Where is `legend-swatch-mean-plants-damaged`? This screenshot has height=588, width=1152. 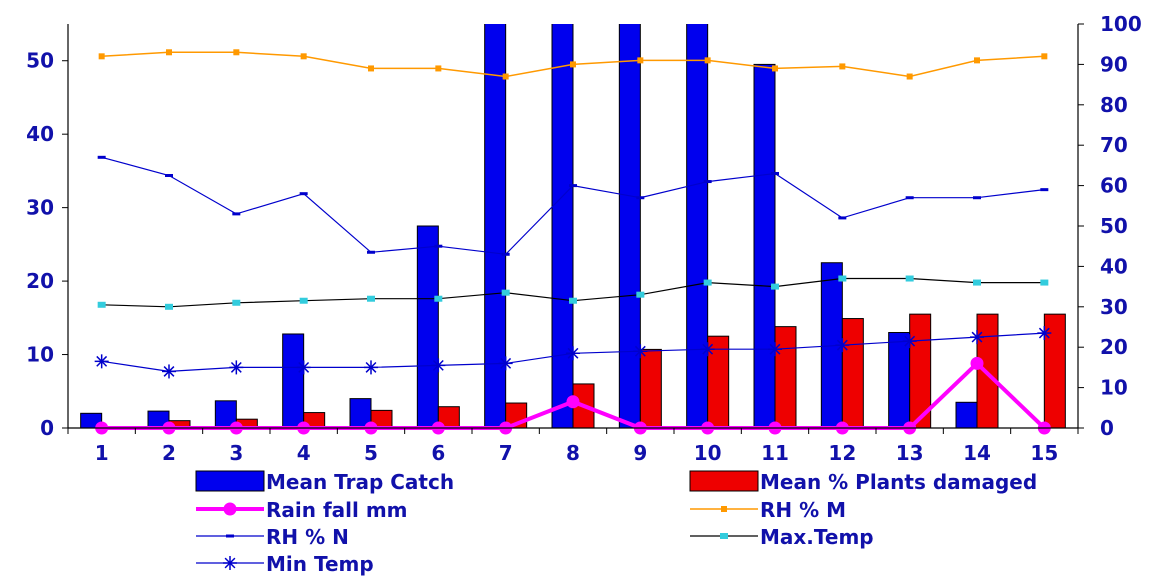
legend-swatch-mean-plants-damaged is located at coordinates (724, 481).